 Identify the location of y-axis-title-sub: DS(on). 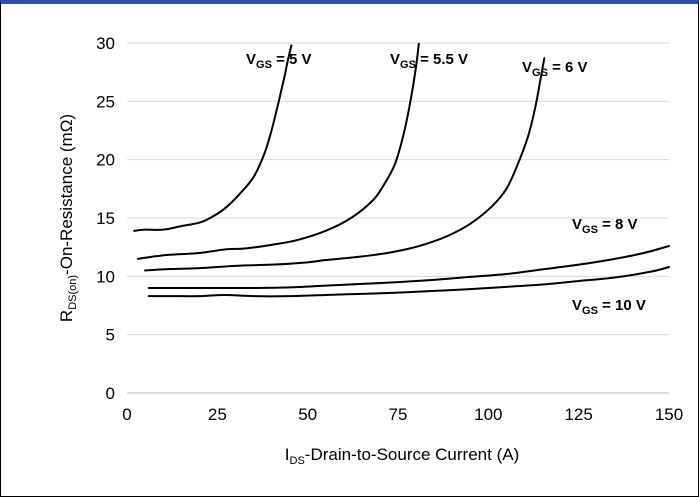
(73, 292).